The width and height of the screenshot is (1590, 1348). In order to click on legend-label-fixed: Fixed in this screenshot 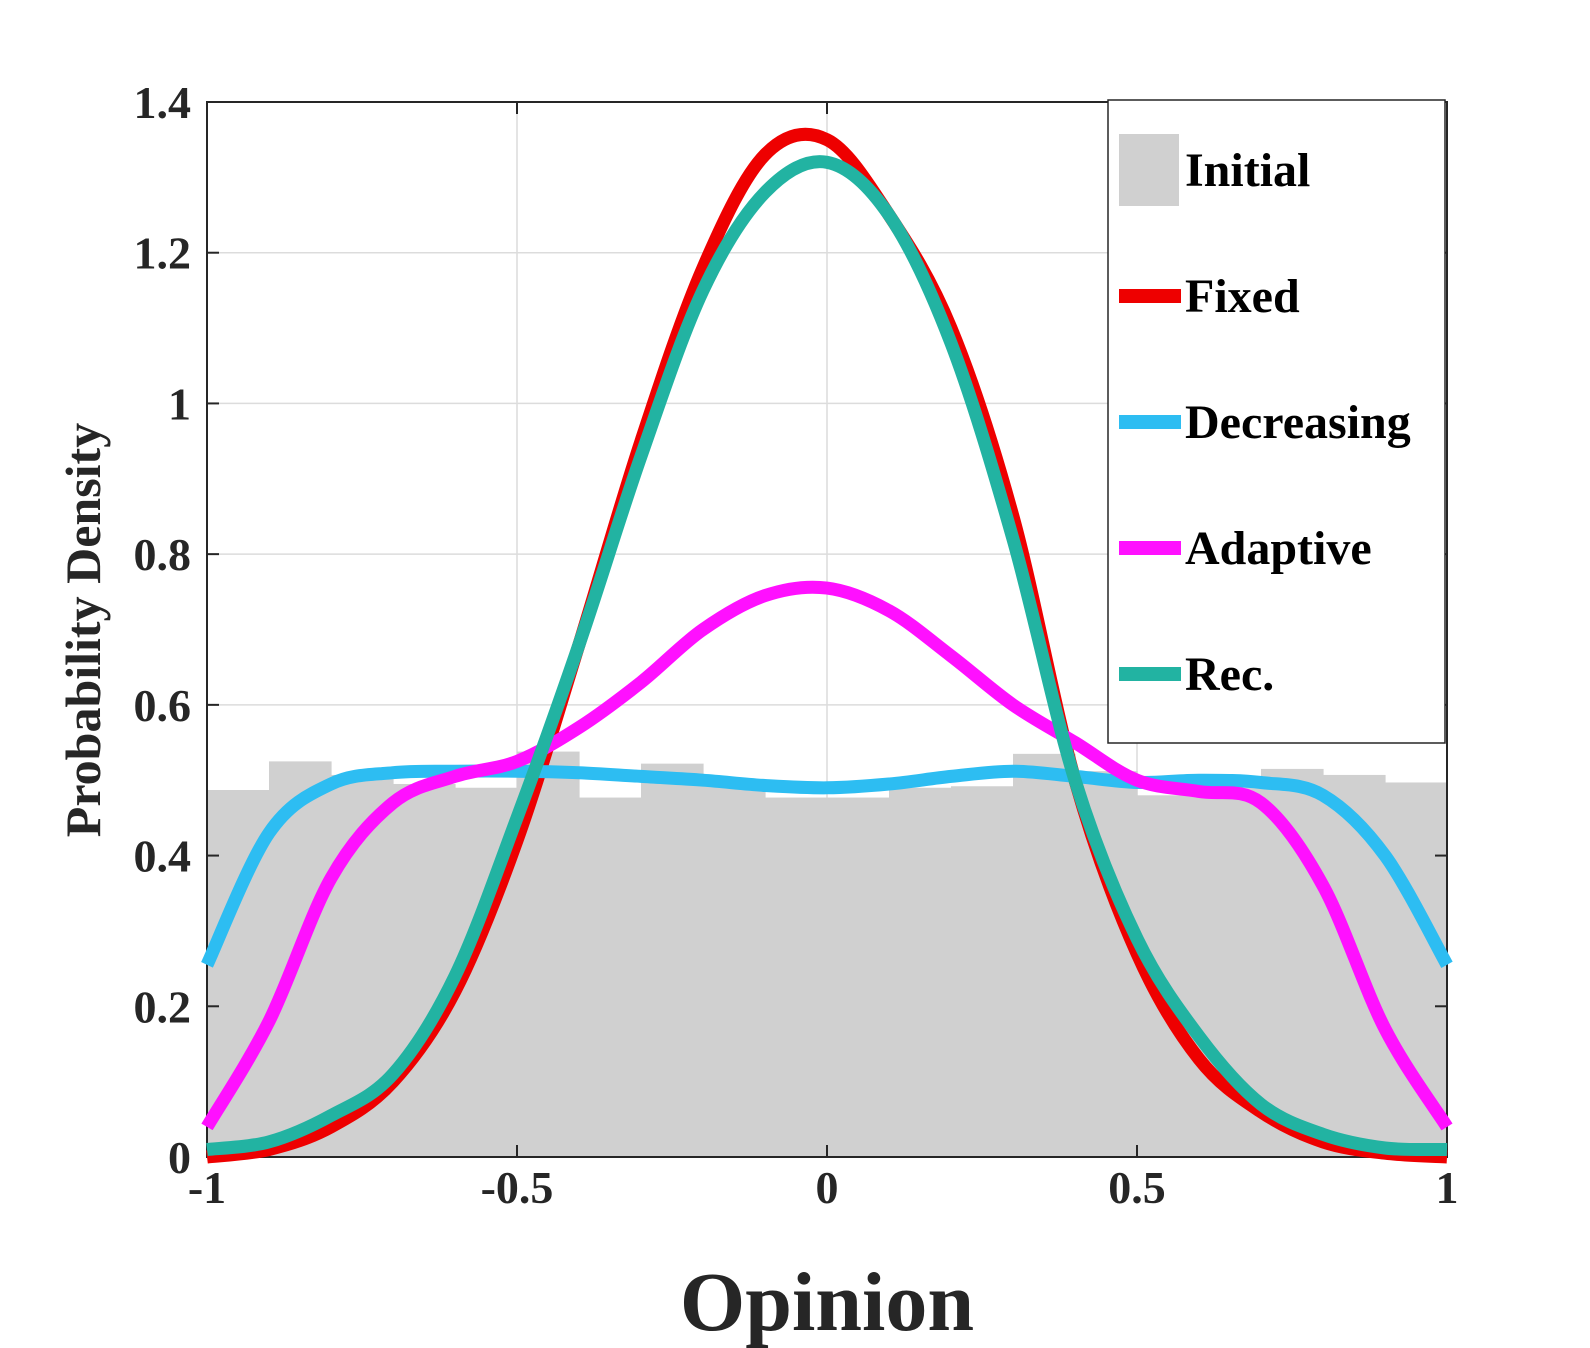, I will do `click(1242, 296)`.